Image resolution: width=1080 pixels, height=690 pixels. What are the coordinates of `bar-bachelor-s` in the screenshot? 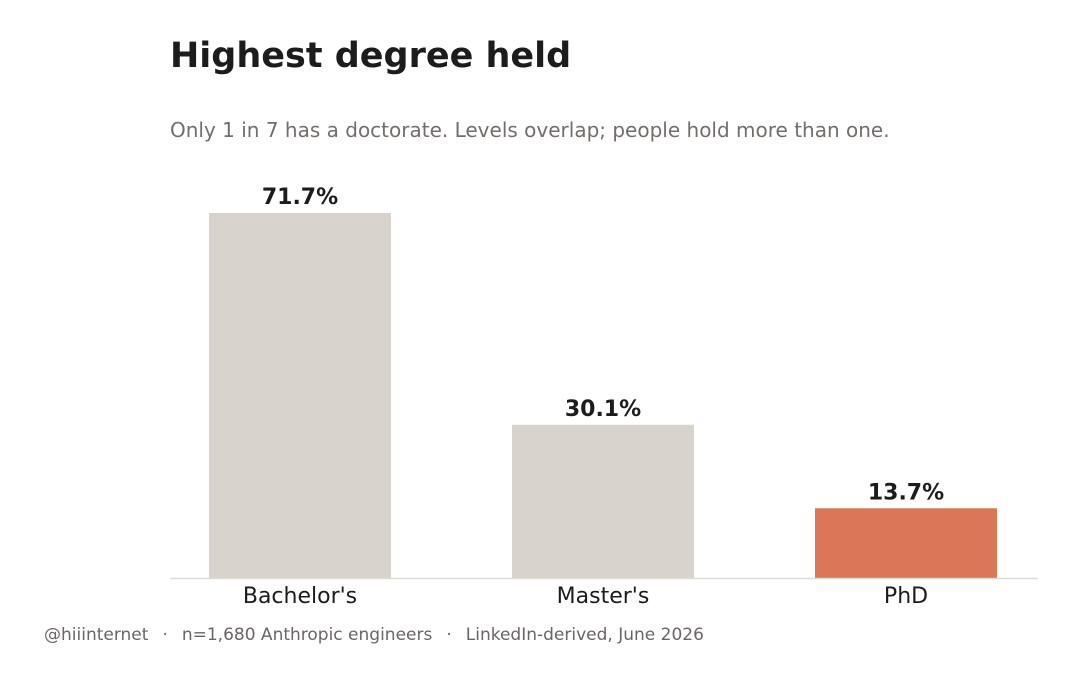 It's located at (300, 395).